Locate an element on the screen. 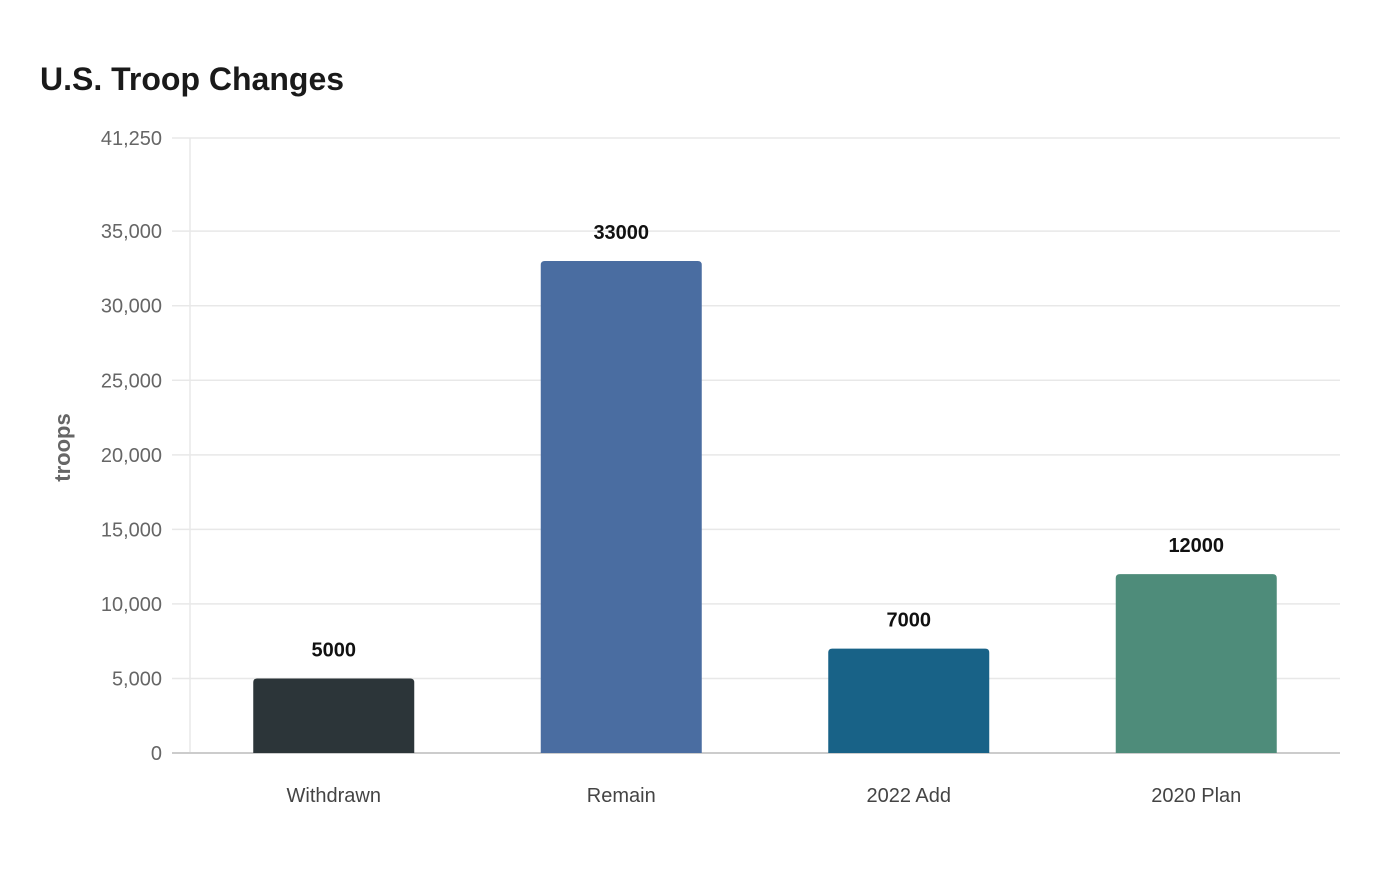  bar-withdrawn is located at coordinates (334, 715).